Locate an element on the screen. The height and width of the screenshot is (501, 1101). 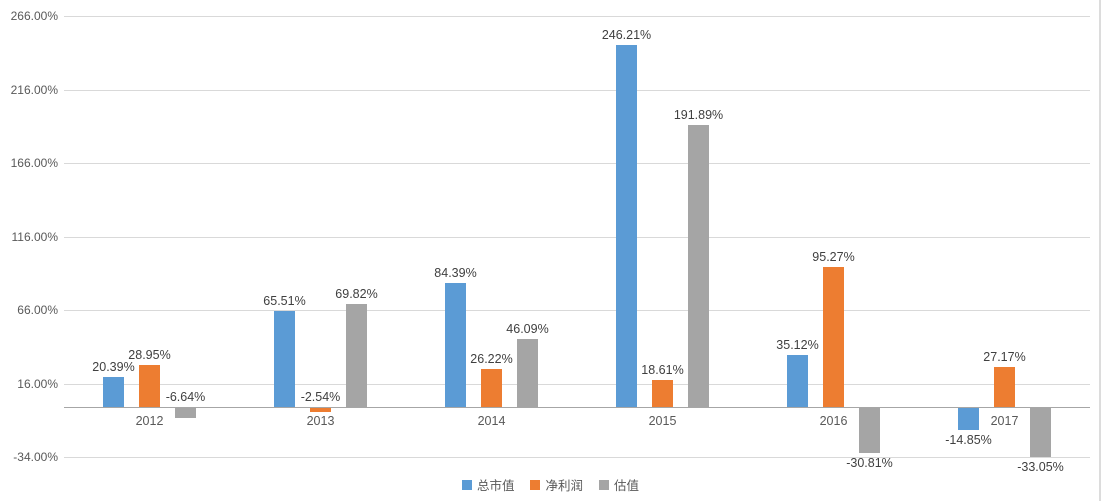
bar-valuation-2012 is located at coordinates (185, 413).